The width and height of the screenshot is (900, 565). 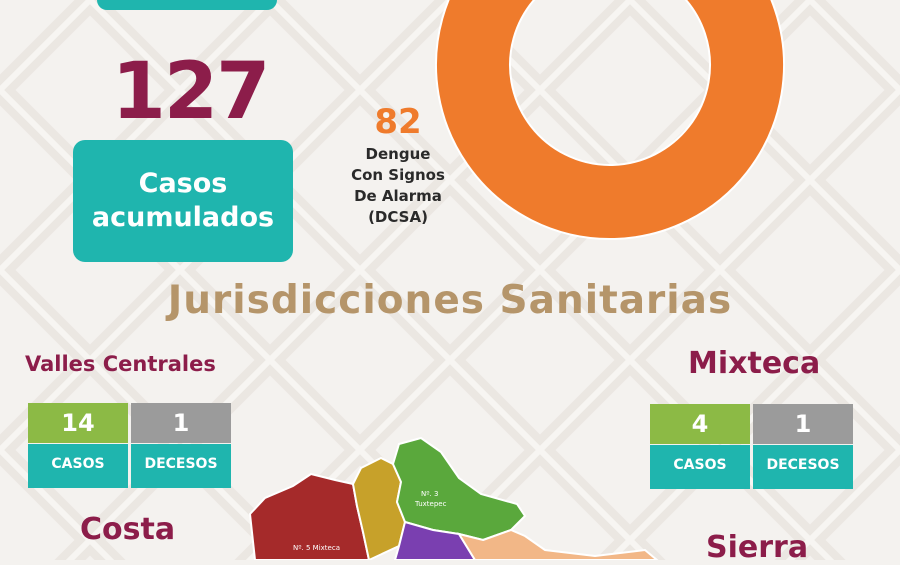 I want to click on section-title: Jurisdicciones Sanitarias, so click(x=450, y=300).